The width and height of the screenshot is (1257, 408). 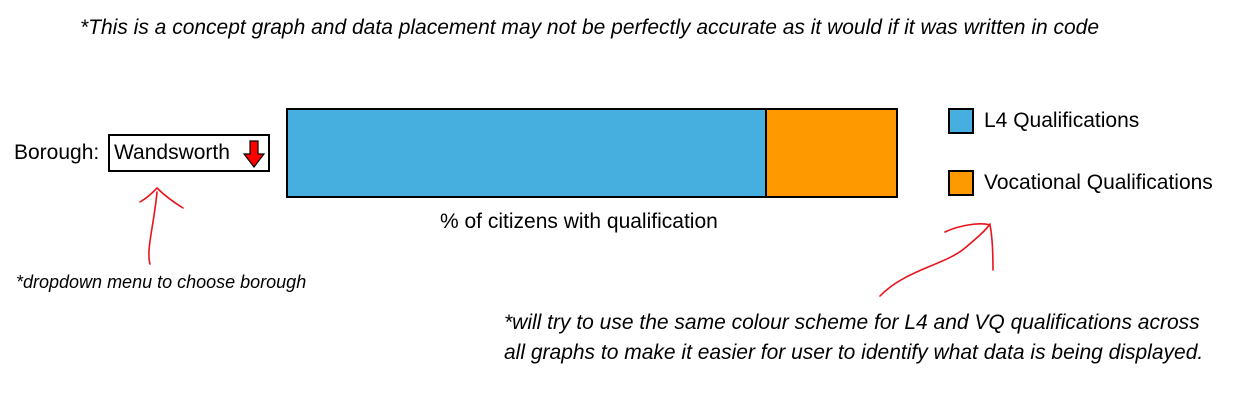 What do you see at coordinates (830, 153) in the screenshot?
I see `bar-segment-vq` at bounding box center [830, 153].